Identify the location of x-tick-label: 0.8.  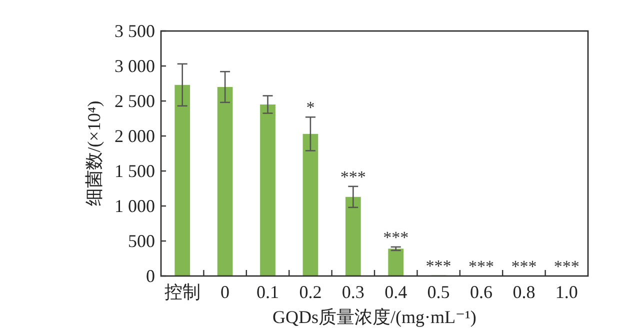
(524, 292).